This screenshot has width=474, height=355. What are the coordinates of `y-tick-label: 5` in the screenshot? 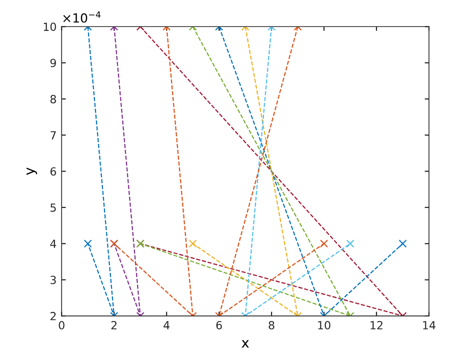 It's located at (53, 208).